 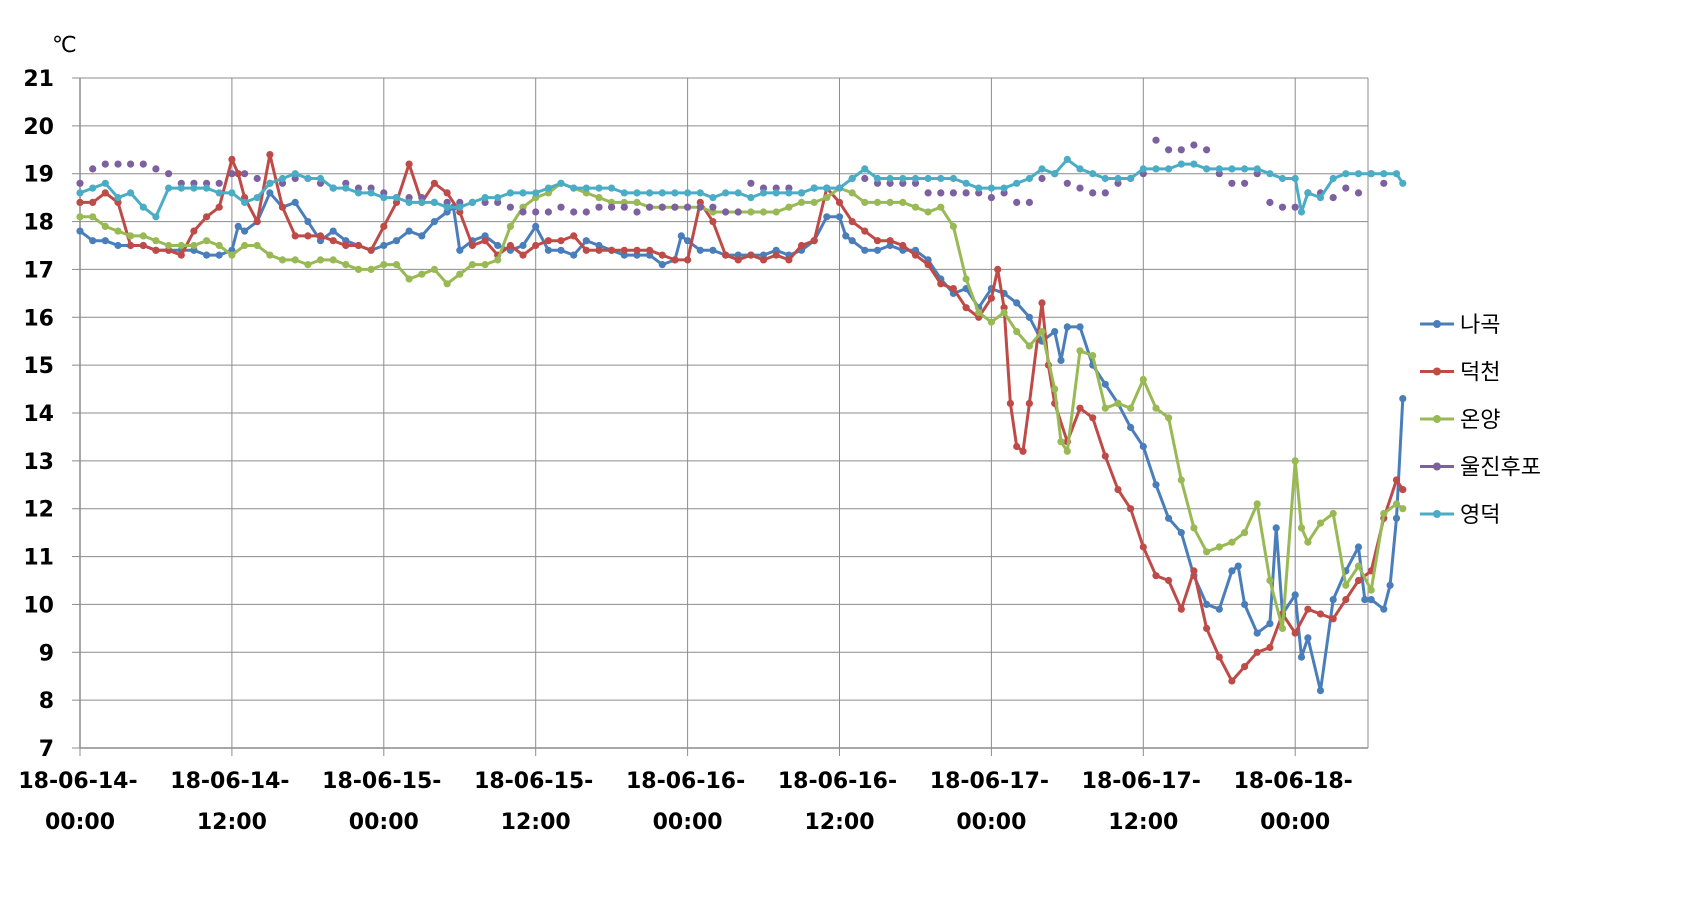 I want to click on legend-item: 영덕, so click(x=1460, y=515).